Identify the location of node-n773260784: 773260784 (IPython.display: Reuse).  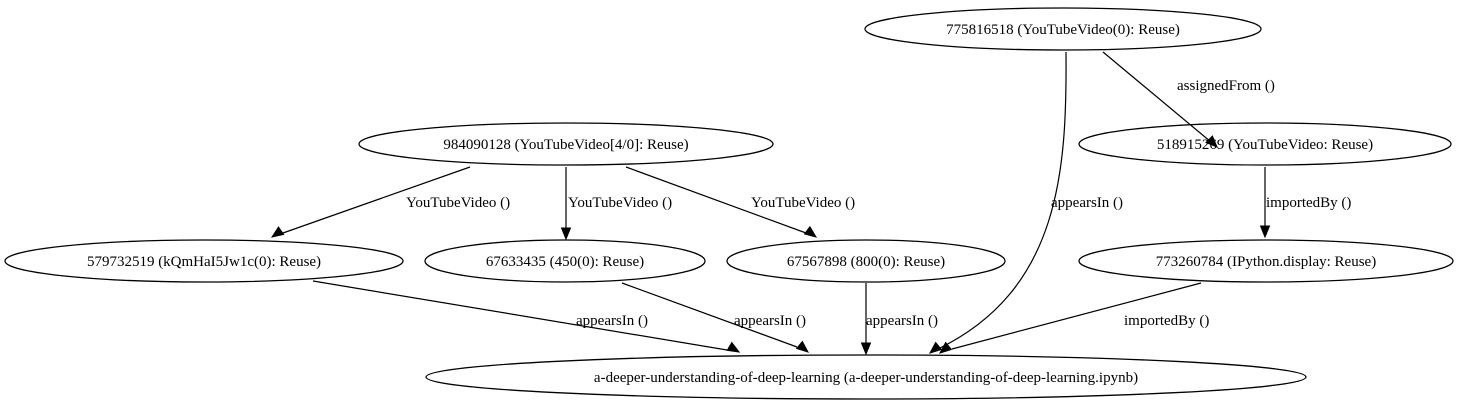
(1266, 261).